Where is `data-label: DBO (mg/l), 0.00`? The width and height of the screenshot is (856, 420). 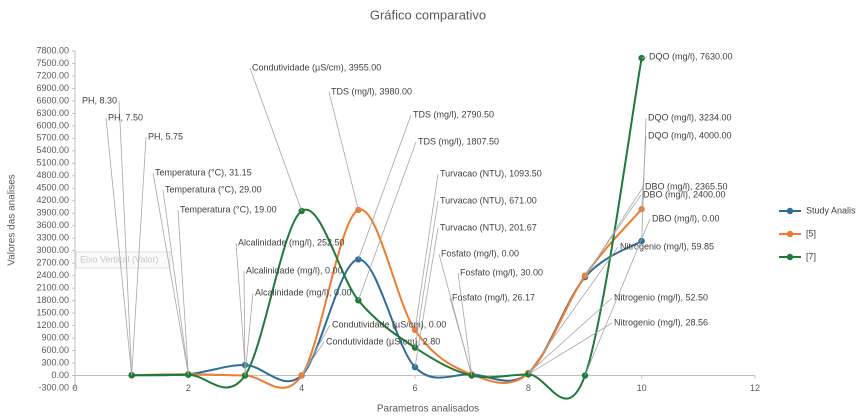
data-label: DBO (mg/l), 0.00 is located at coordinates (686, 218).